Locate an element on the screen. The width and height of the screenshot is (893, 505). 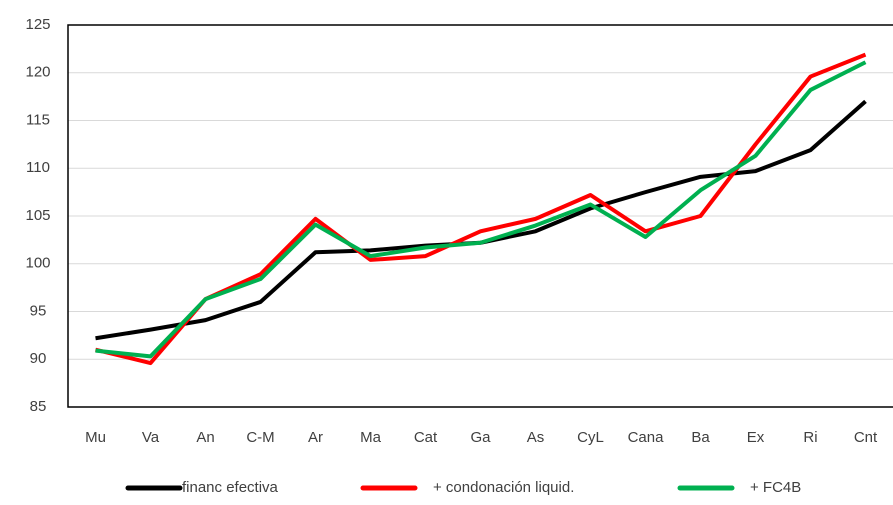
y-tick-label: 90 is located at coordinates (38, 358).